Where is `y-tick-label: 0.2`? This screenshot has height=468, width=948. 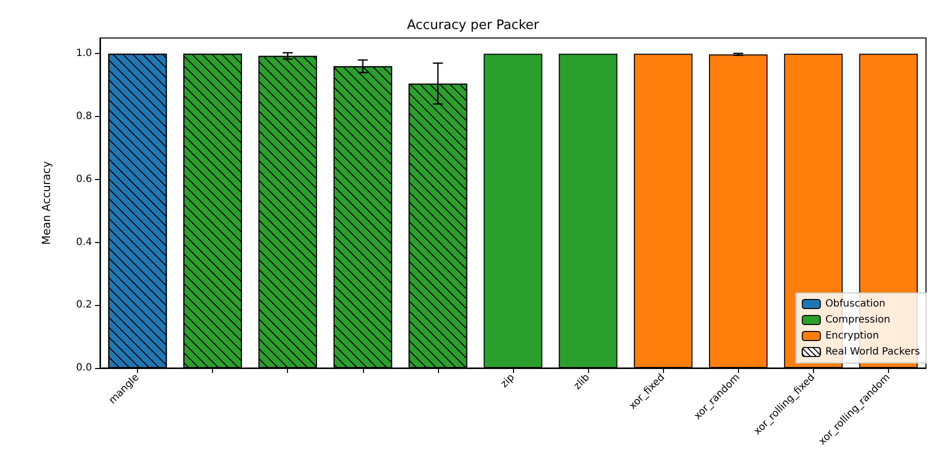
y-tick-label: 0.2 is located at coordinates (84, 305).